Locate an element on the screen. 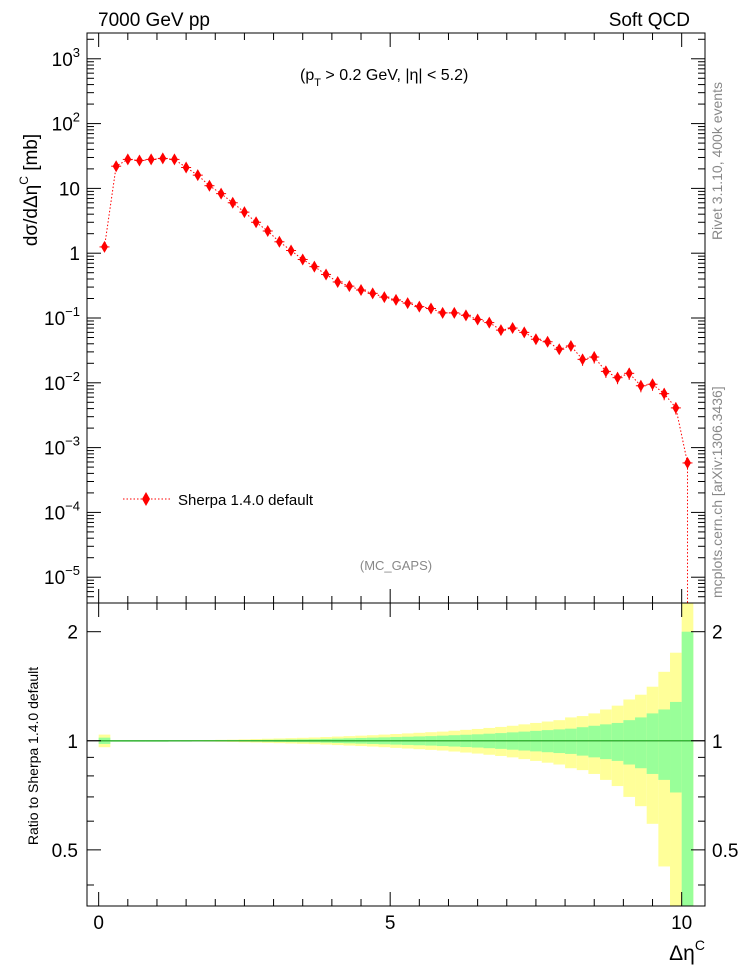  legend: Sherpa 1.4.0 default is located at coordinates (218, 500).